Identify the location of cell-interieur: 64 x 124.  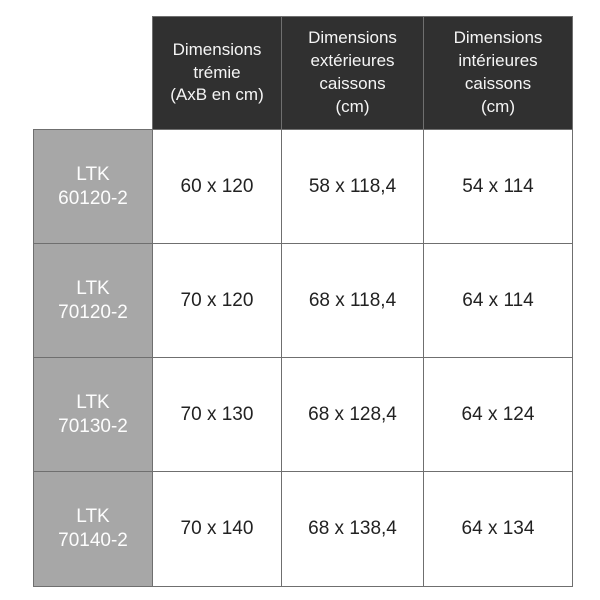
(498, 414).